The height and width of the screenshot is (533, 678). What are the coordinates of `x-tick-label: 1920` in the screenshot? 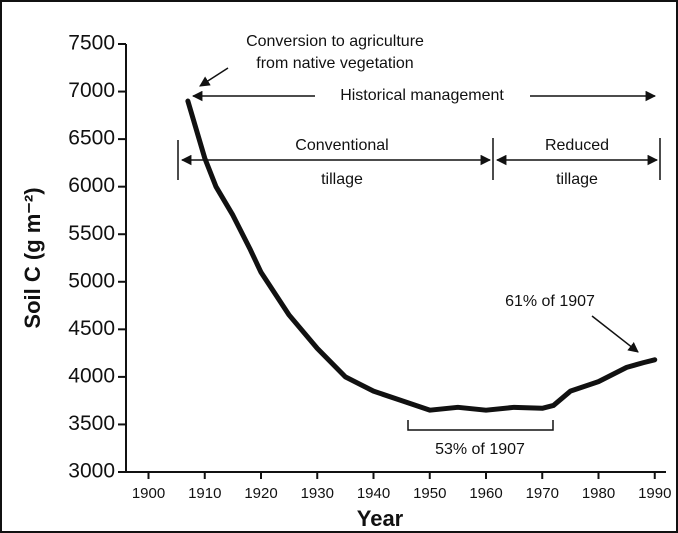 It's located at (260, 493).